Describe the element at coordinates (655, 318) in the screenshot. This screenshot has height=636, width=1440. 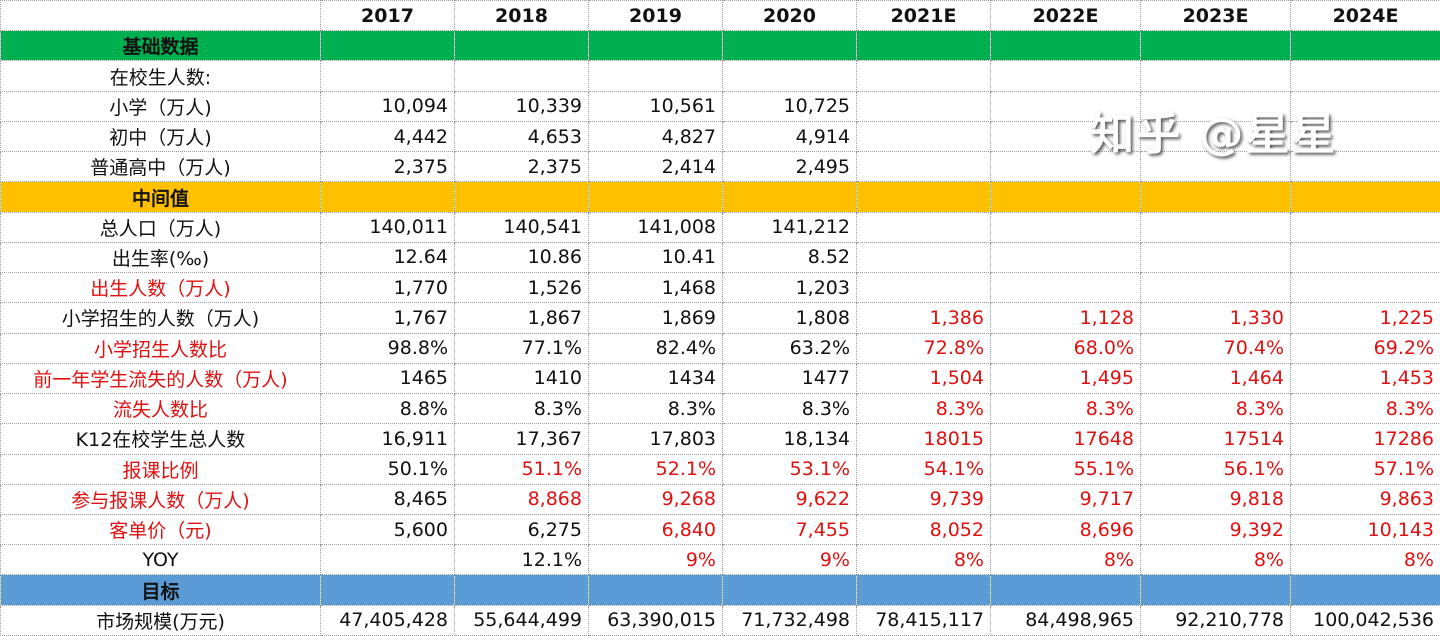
I see `data-cell: 1,869` at that location.